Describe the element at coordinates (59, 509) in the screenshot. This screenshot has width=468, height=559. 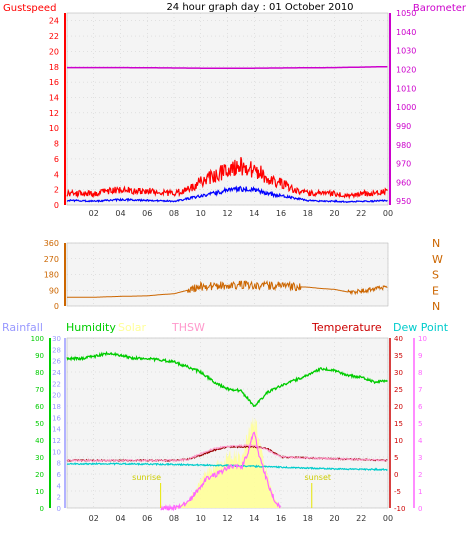
I see `rain-tick-label: 0` at that location.